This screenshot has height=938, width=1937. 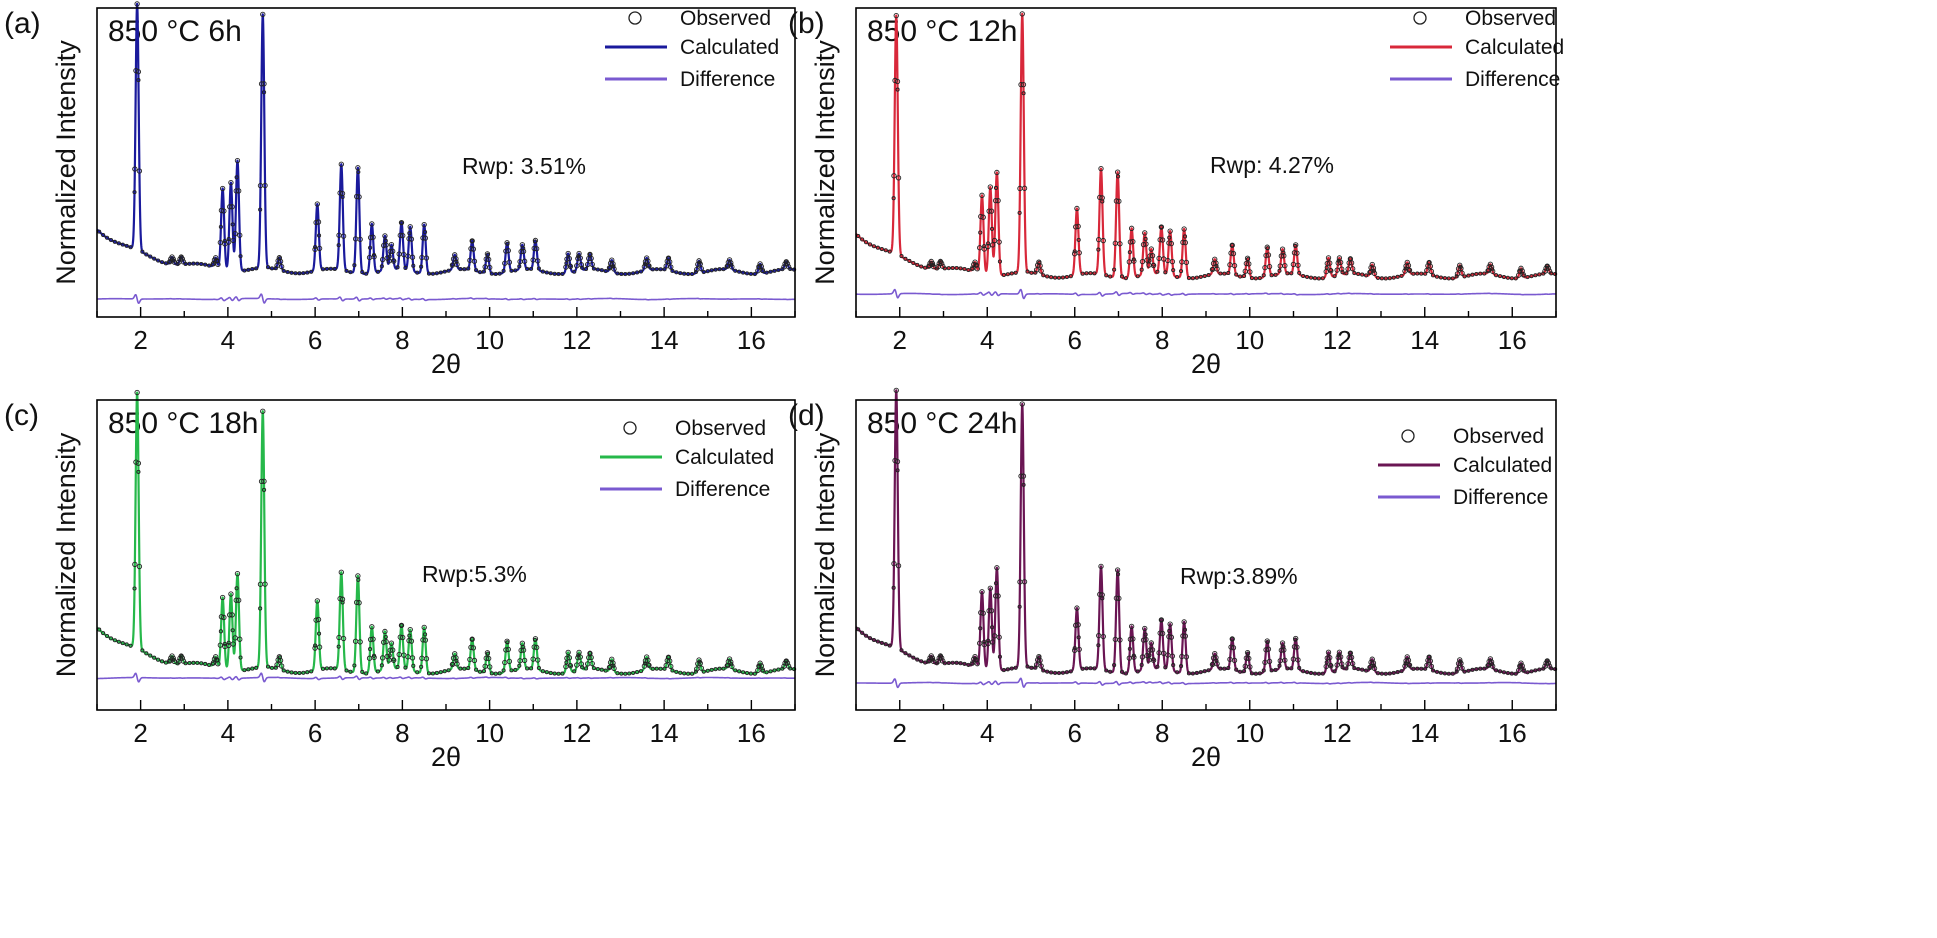 I want to click on legend: Observed Calculated Difference, so click(x=692, y=49).